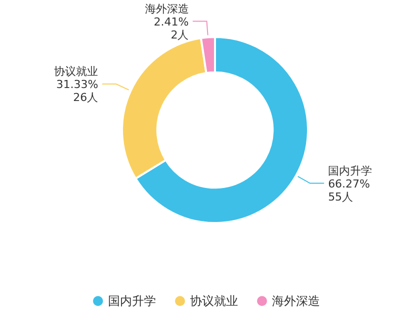  I want to click on slice-label: 国内升学, so click(350, 171).